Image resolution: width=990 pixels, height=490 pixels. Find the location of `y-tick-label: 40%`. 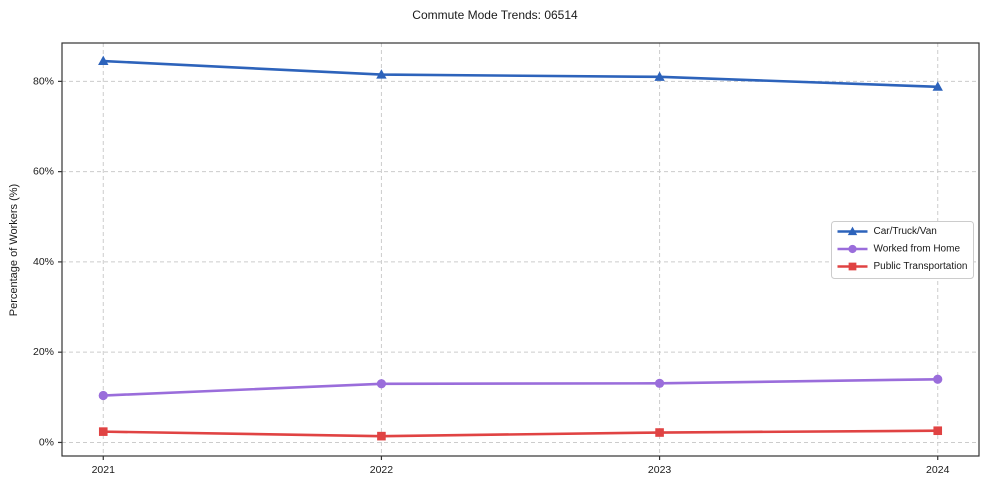

y-tick-label: 40% is located at coordinates (43, 262).